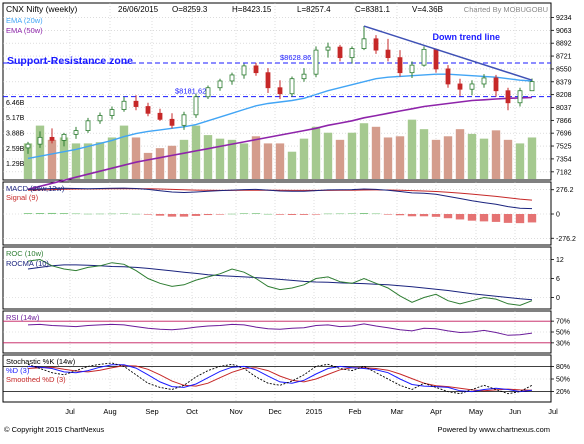  I want to click on x-tick-label: Jul, so click(70, 411).